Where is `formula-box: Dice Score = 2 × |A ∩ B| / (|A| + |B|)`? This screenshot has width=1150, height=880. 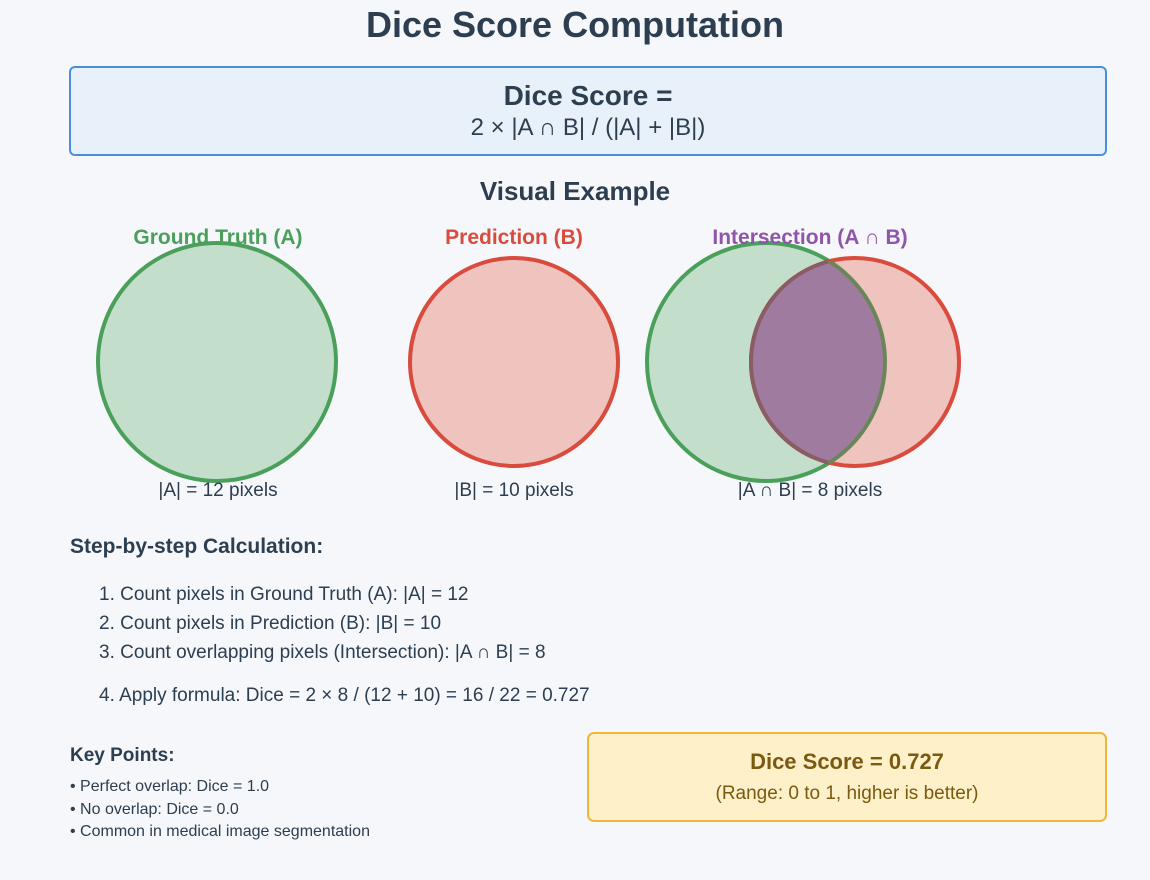 formula-box: Dice Score = 2 × |A ∩ B| / (|A| + |B|) is located at coordinates (588, 111).